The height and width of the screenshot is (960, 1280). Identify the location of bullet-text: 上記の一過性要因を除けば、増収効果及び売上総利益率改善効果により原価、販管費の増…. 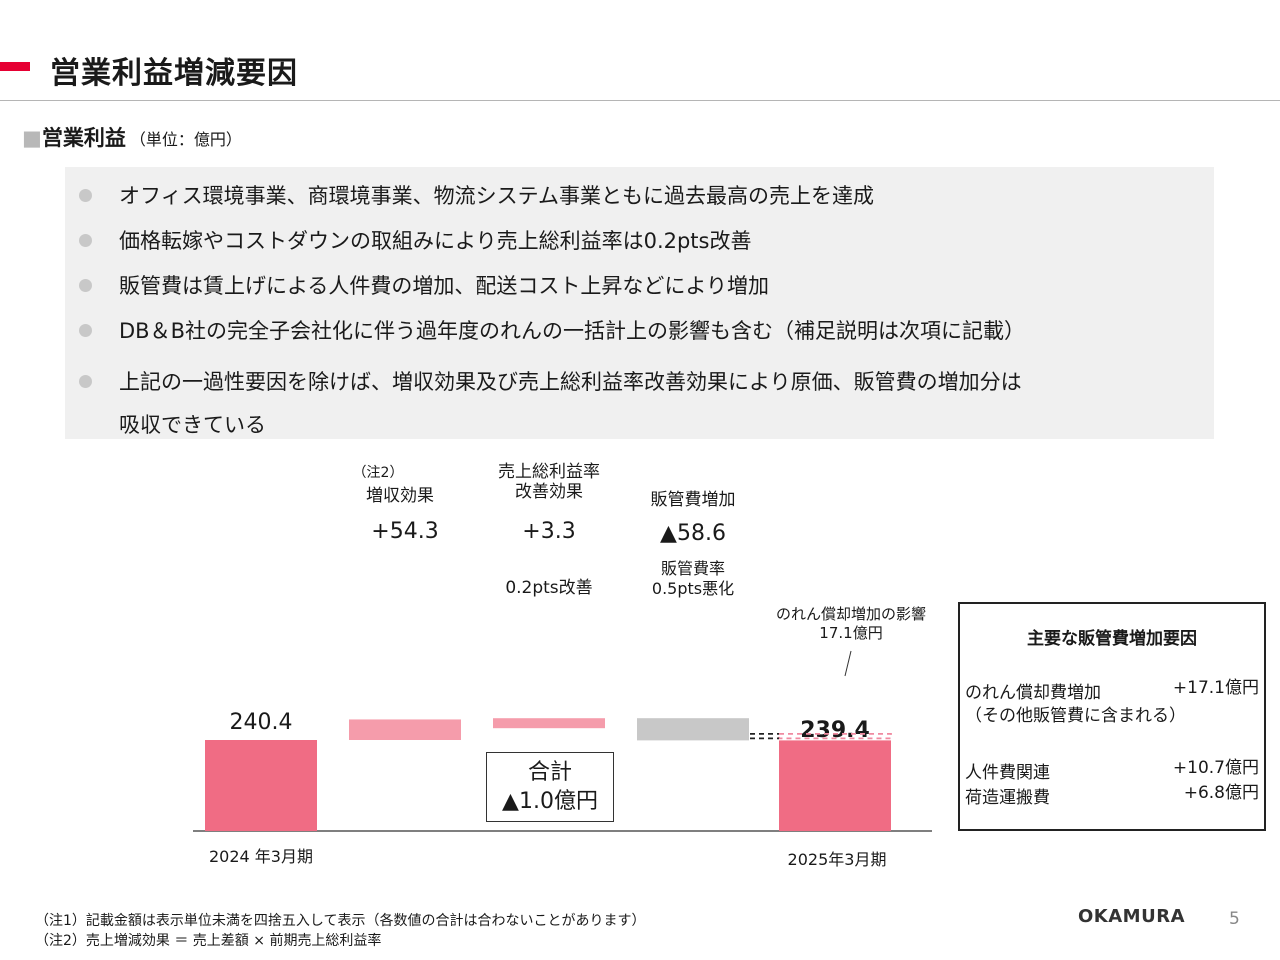
(570, 382).